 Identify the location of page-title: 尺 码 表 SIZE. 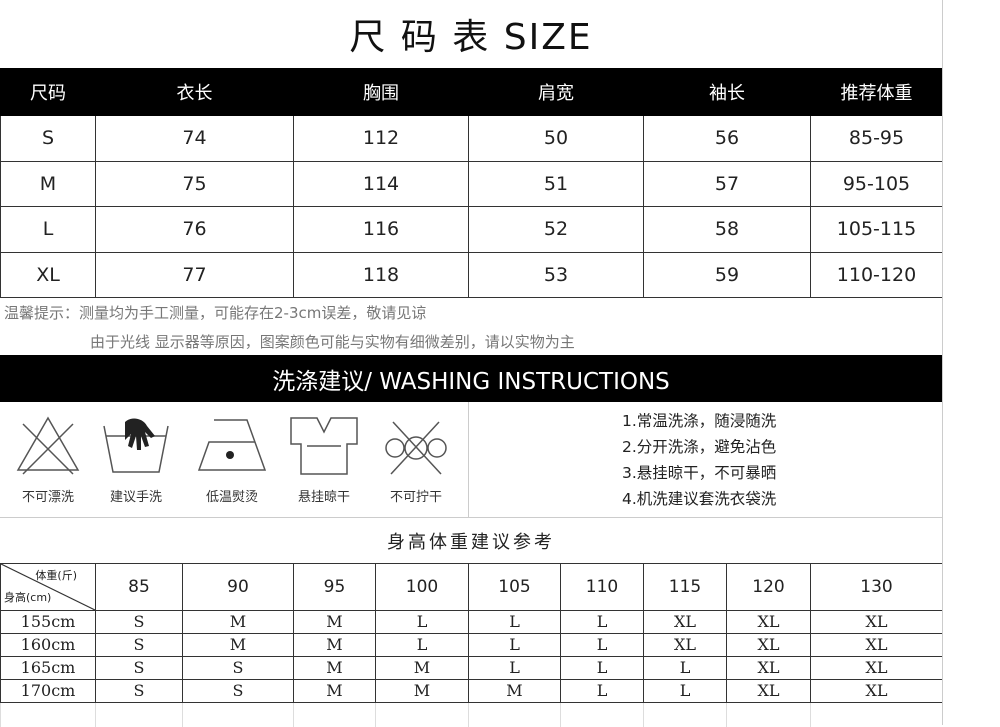
(471, 37).